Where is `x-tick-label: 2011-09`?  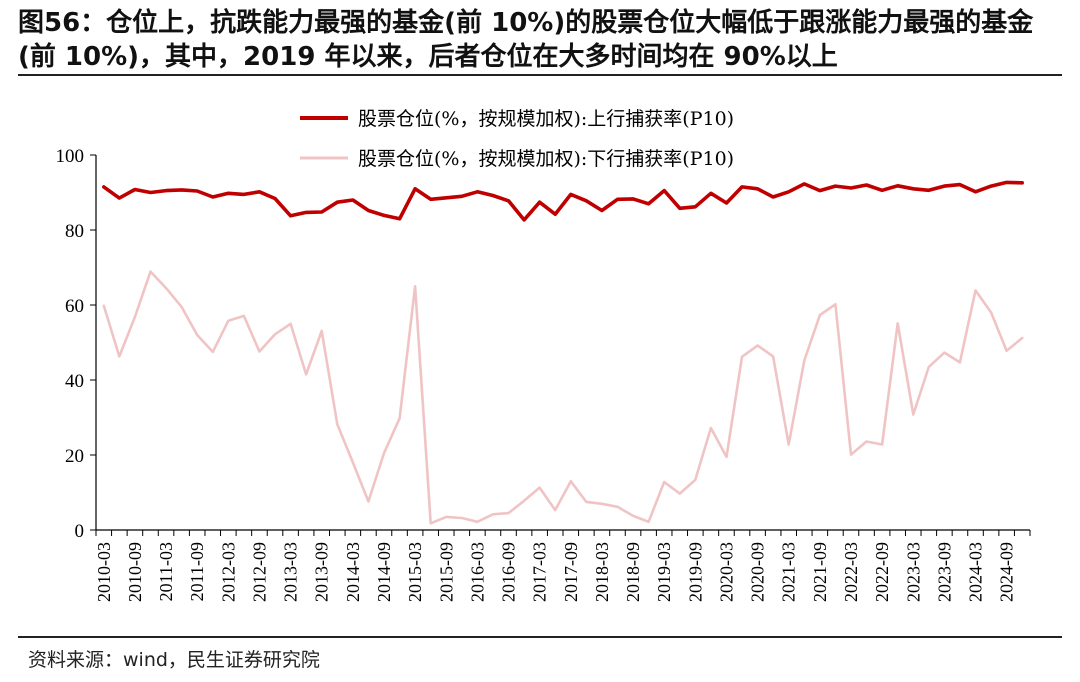
x-tick-label: 2011-09 is located at coordinates (197, 571).